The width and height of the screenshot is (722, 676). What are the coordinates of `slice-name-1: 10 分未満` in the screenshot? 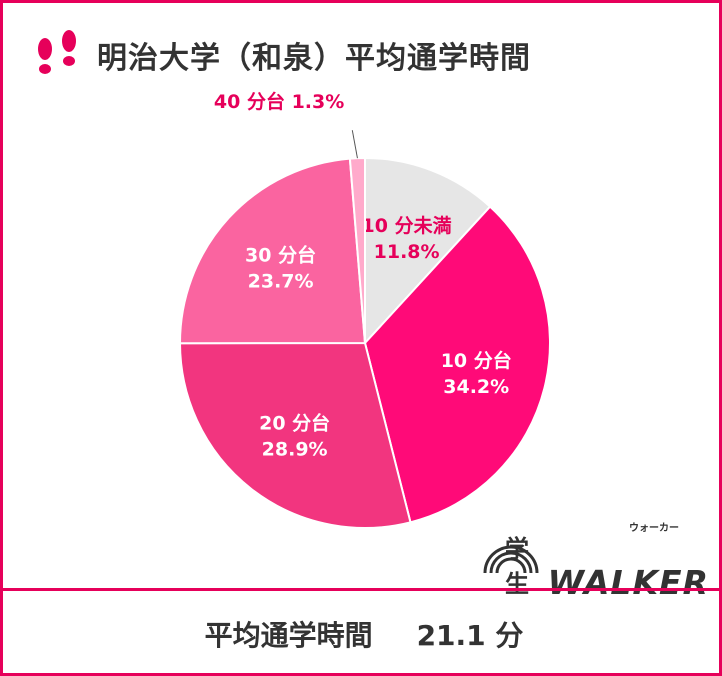 It's located at (407, 225).